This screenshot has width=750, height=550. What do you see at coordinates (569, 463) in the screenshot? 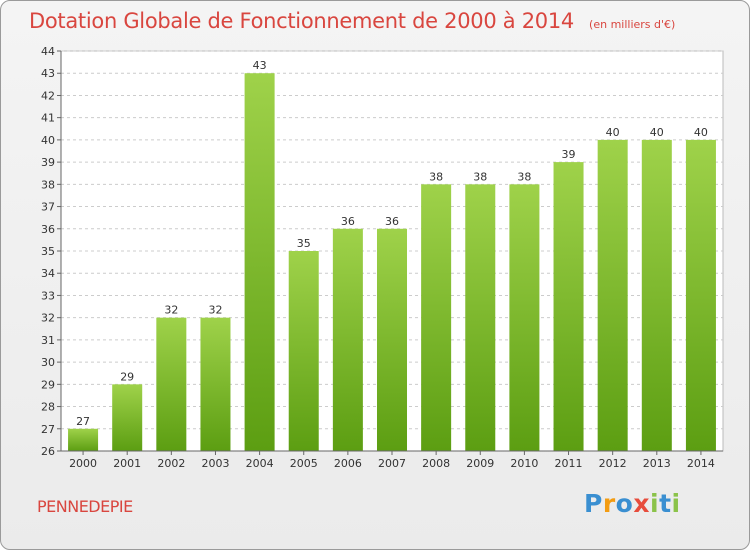
I see `x-tick-label: 2011` at bounding box center [569, 463].